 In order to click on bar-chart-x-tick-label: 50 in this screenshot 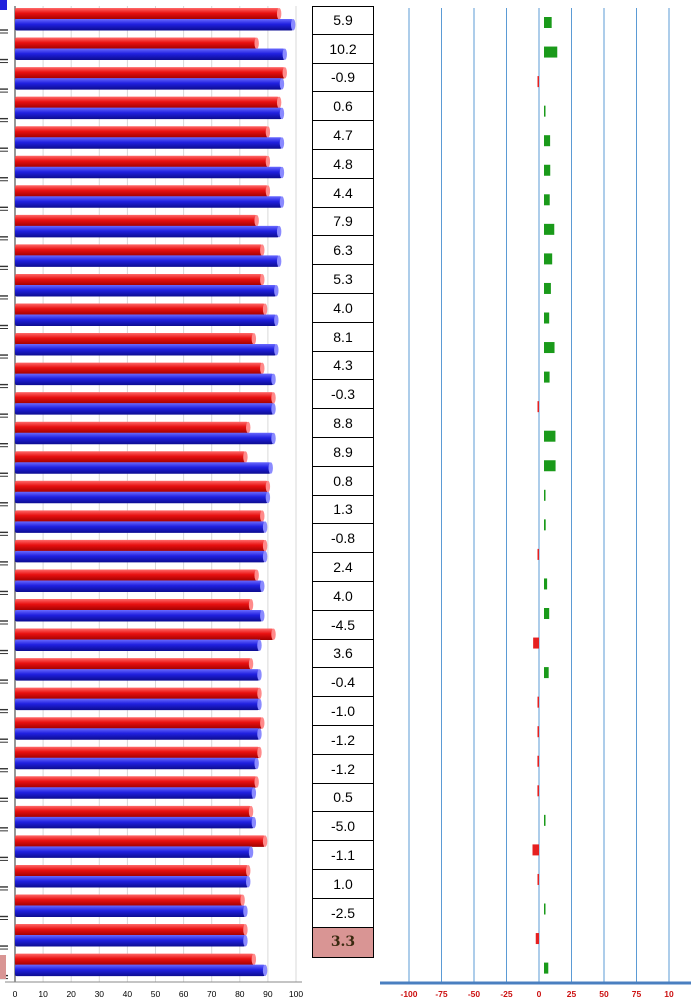, I will do `click(156, 994)`.